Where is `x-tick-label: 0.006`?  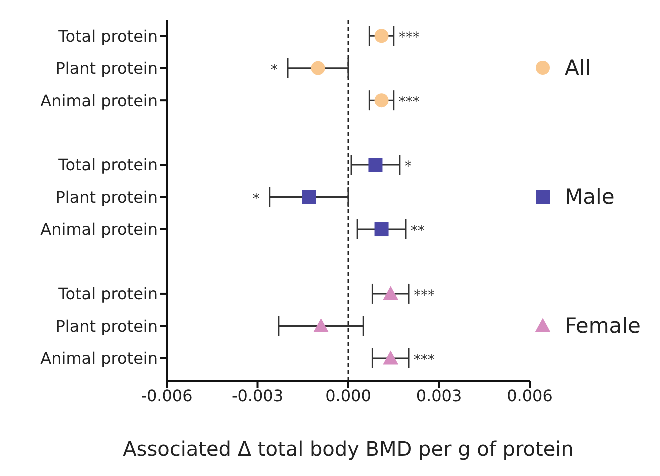 x-tick-label: 0.006 is located at coordinates (530, 396).